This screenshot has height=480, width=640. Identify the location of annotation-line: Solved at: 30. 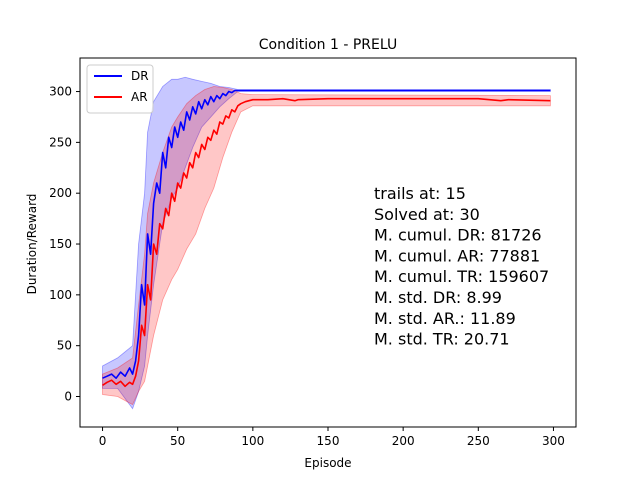
(427, 214).